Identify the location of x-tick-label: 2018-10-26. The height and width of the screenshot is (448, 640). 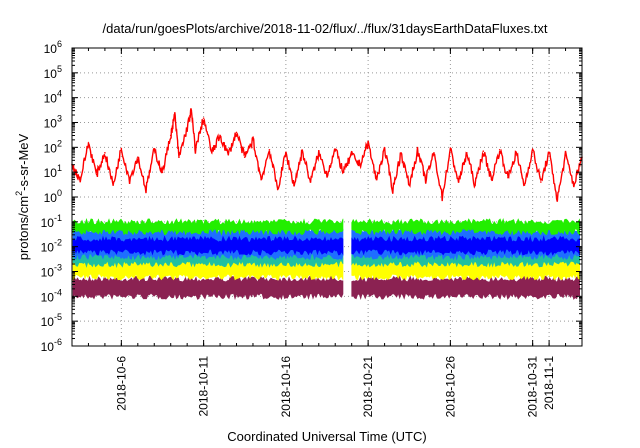
(450, 387).